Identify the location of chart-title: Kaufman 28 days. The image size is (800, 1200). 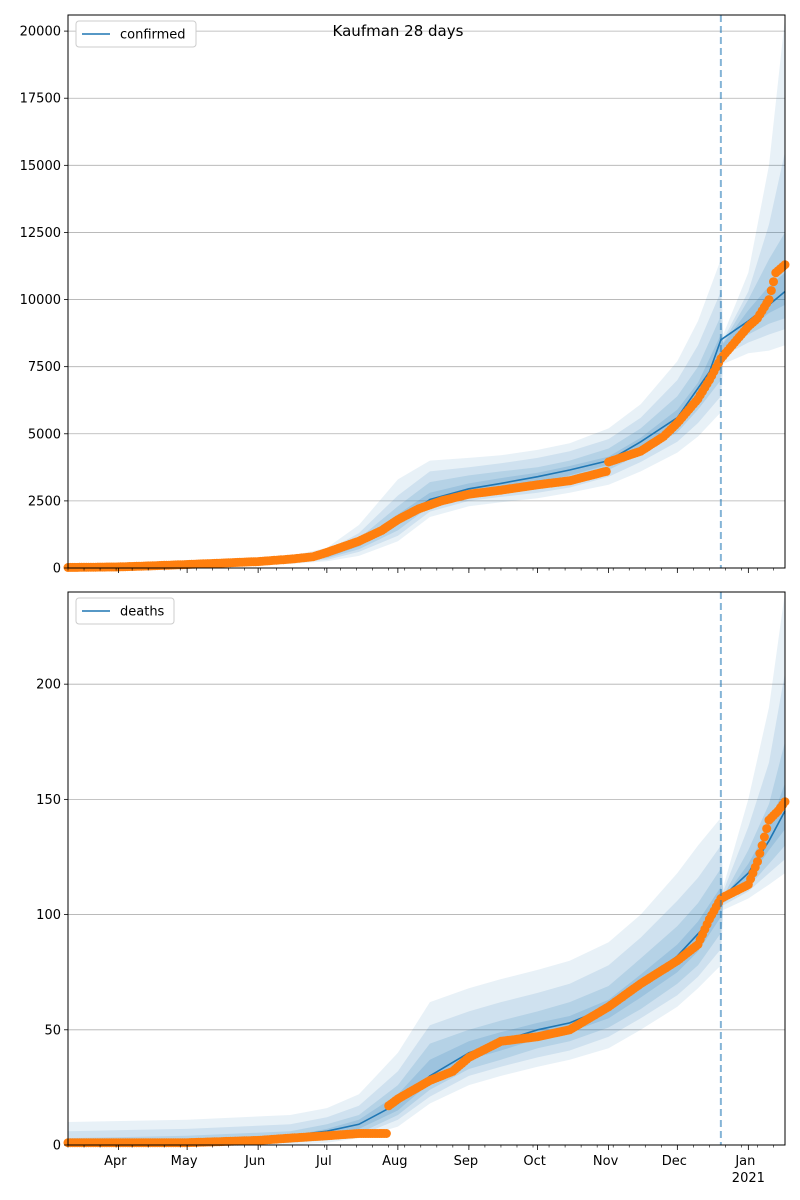
(398, 31).